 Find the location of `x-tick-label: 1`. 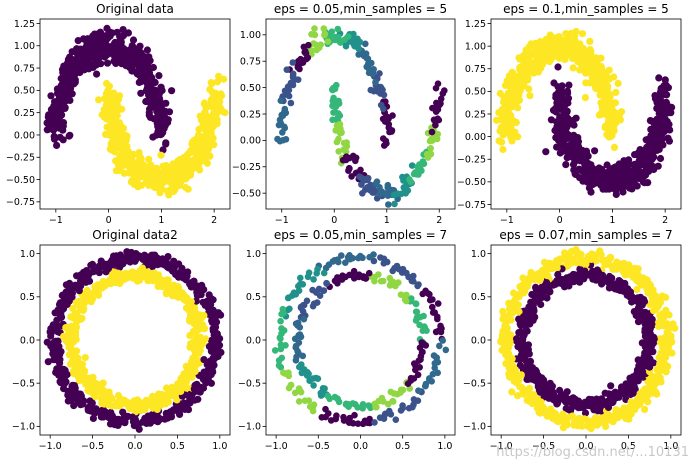

x-tick-label: 1 is located at coordinates (161, 220).